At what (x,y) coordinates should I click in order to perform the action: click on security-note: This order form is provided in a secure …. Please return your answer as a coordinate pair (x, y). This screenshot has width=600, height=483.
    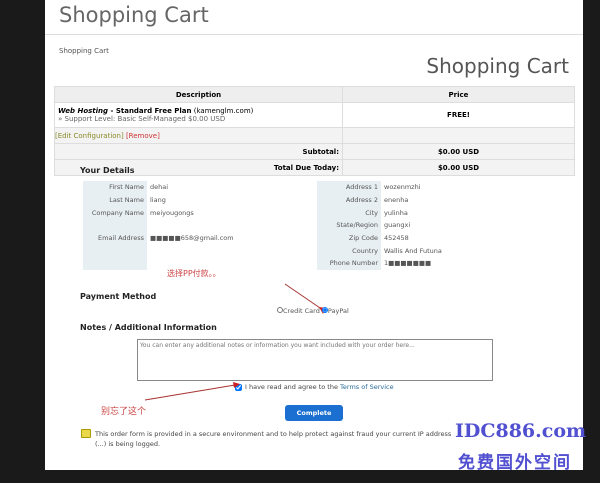
    Looking at the image, I should click on (273, 439).